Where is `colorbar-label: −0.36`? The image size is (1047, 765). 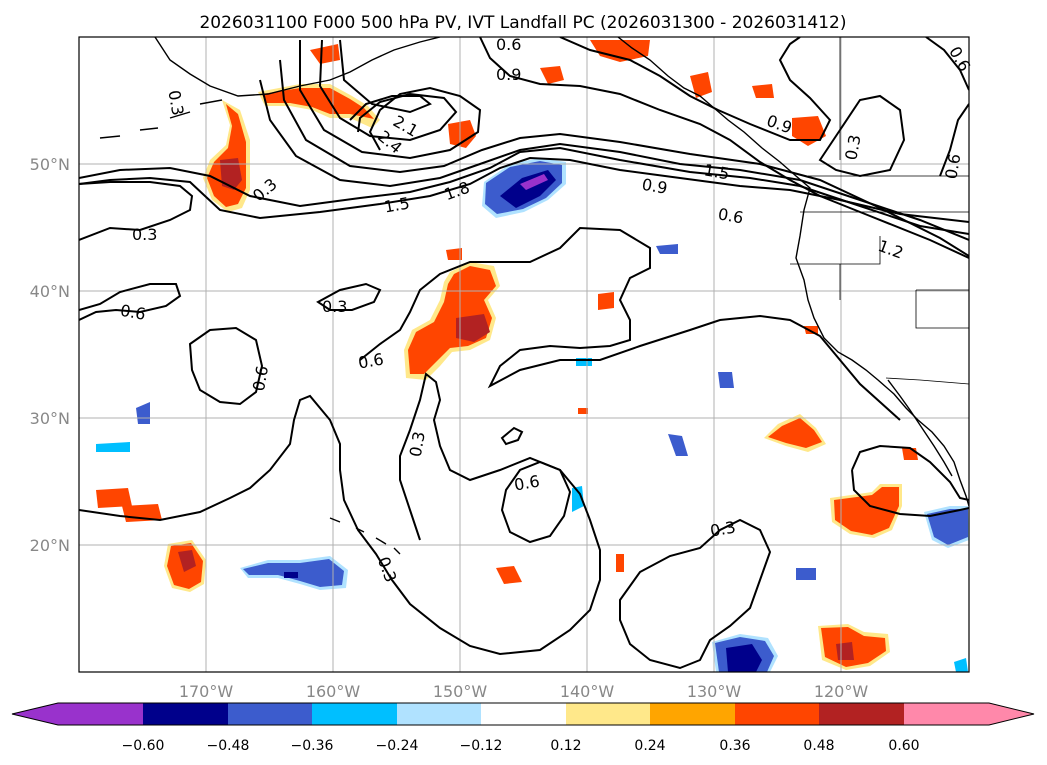
colorbar-label: −0.36 is located at coordinates (312, 746).